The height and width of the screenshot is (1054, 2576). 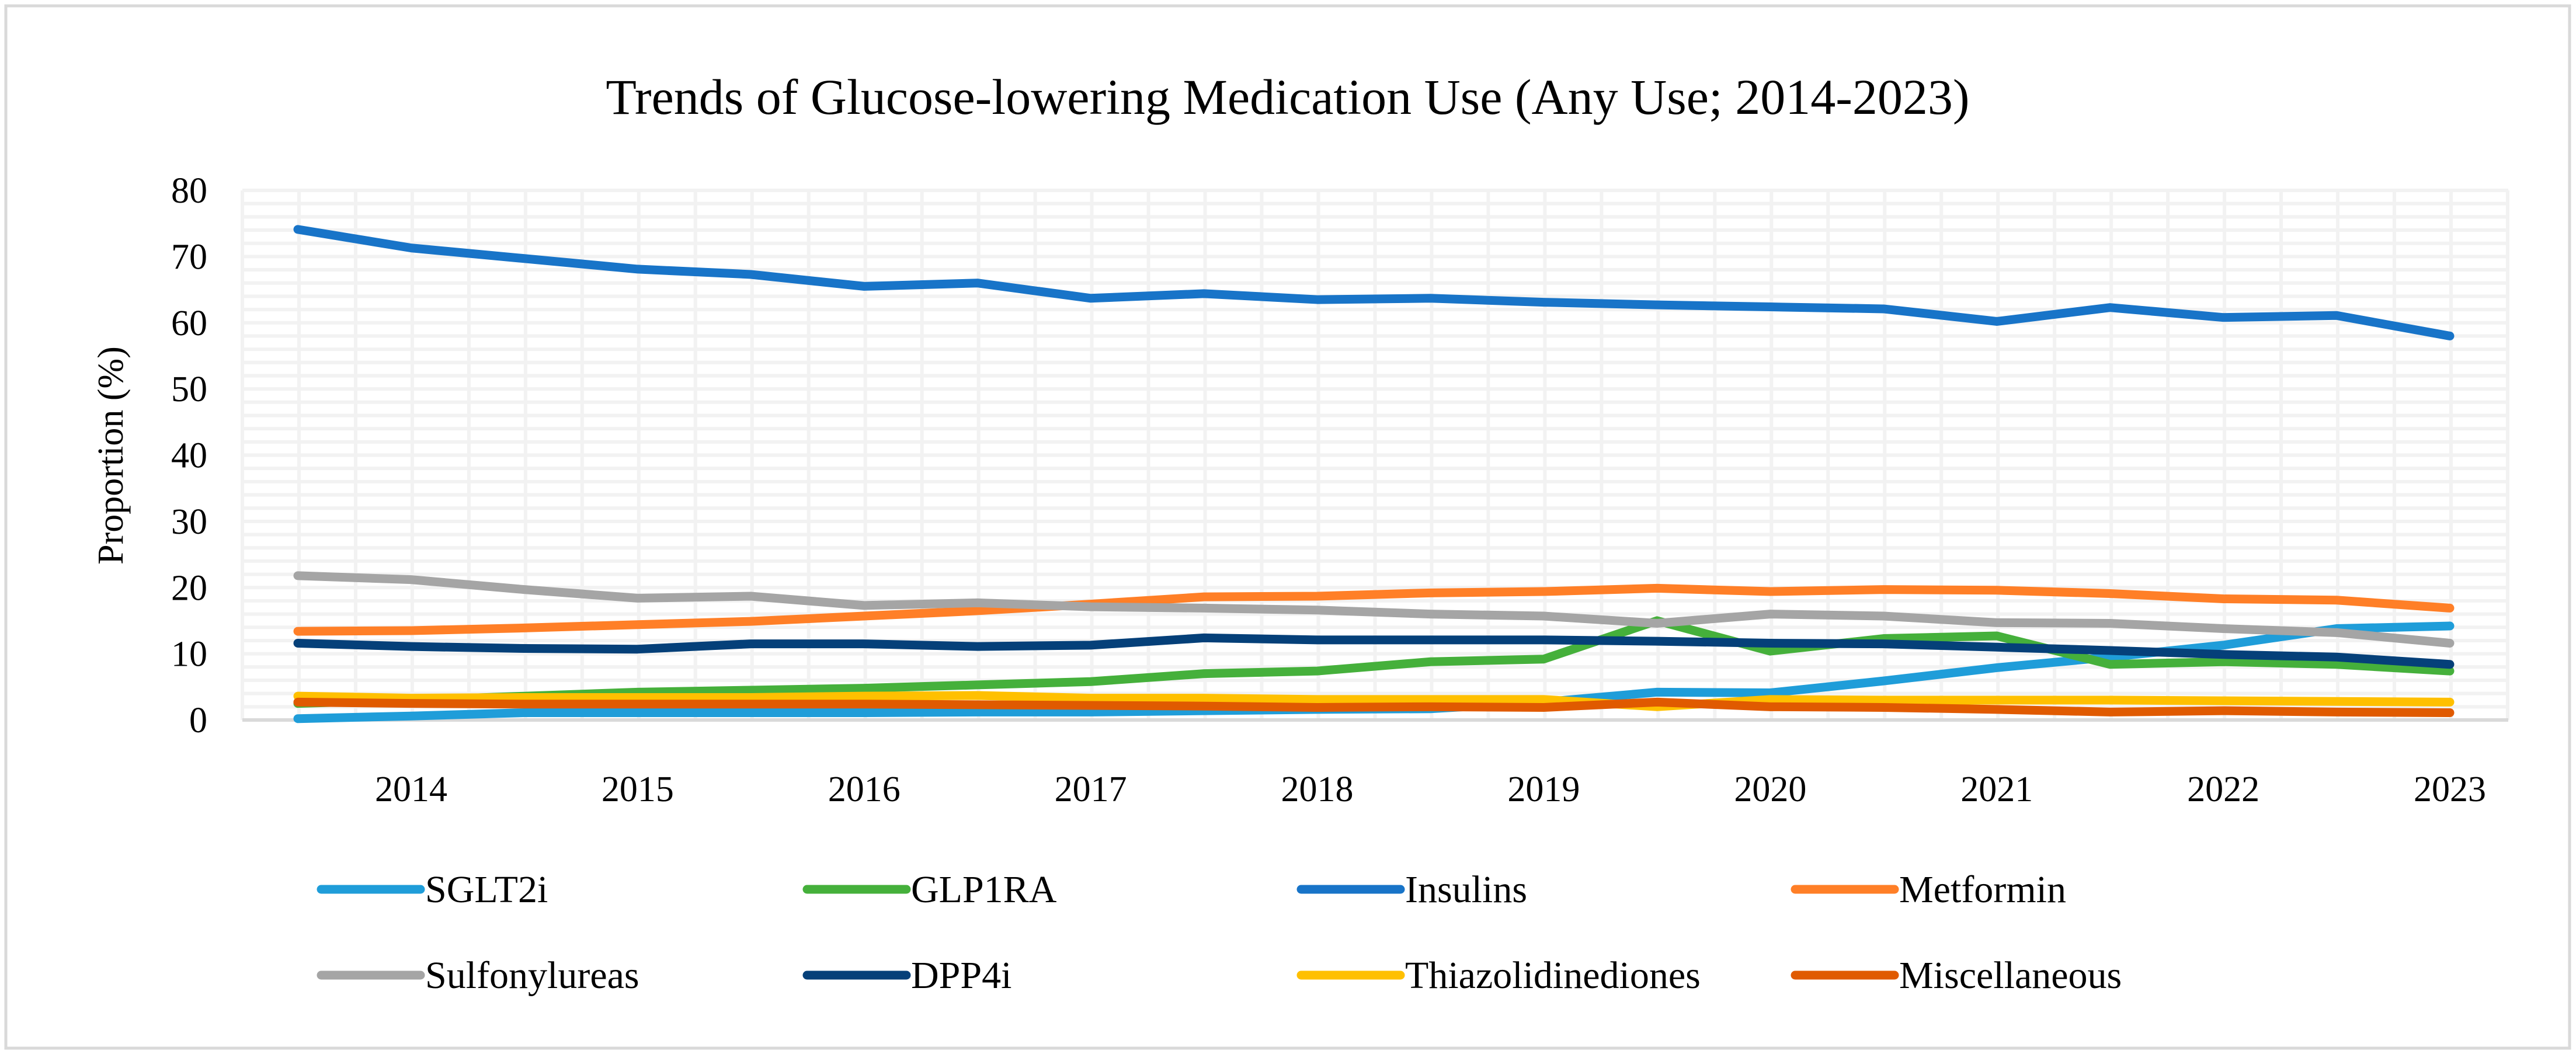 I want to click on series-line-miscellaneous, so click(x=1374, y=707).